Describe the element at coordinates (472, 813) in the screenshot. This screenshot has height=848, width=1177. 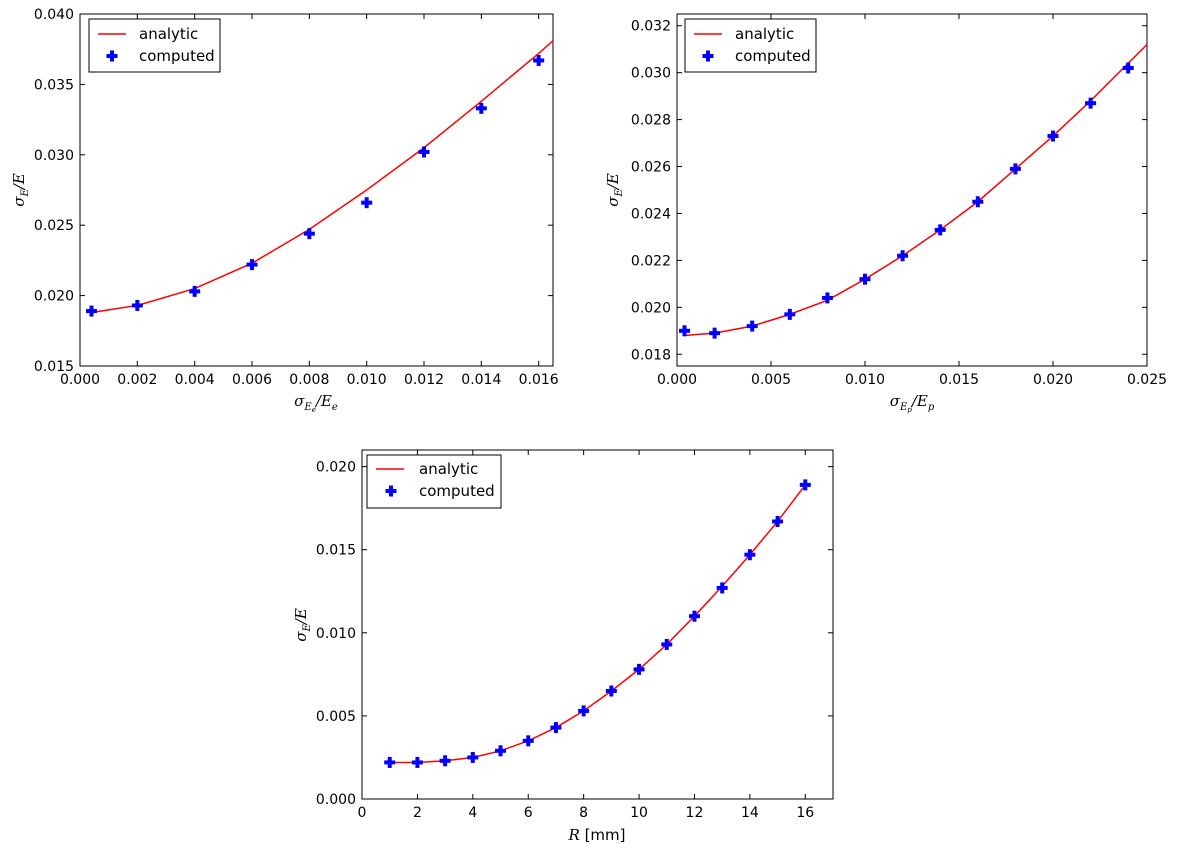
I see `x-tick-label: 4` at that location.